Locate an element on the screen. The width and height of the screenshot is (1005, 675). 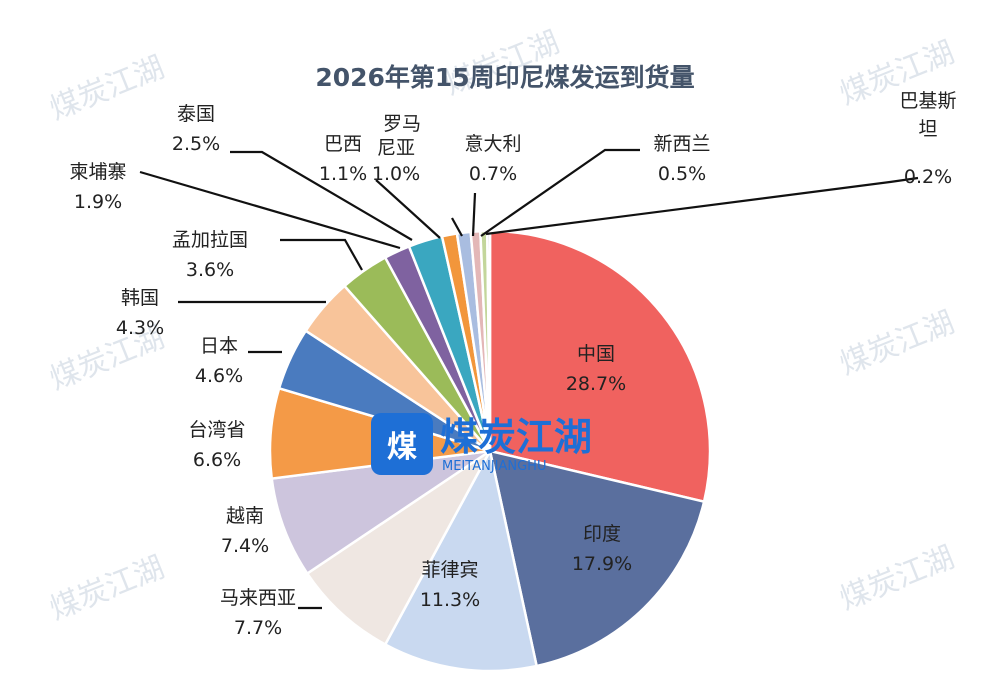
logo-brand-text: 煤炭江湖 is located at coordinates (516, 437).